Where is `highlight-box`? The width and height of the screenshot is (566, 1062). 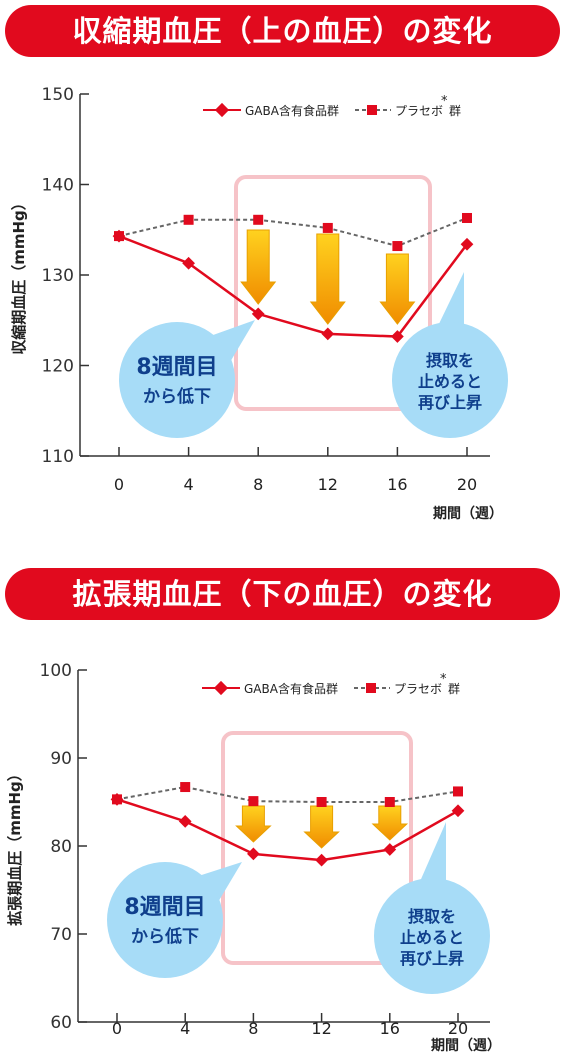 highlight-box is located at coordinates (317, 848).